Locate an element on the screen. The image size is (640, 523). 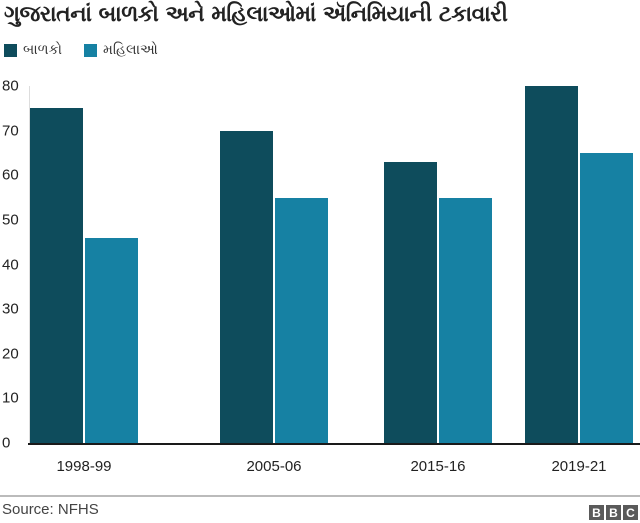
y-axis-line is located at coordinates (29, 264).